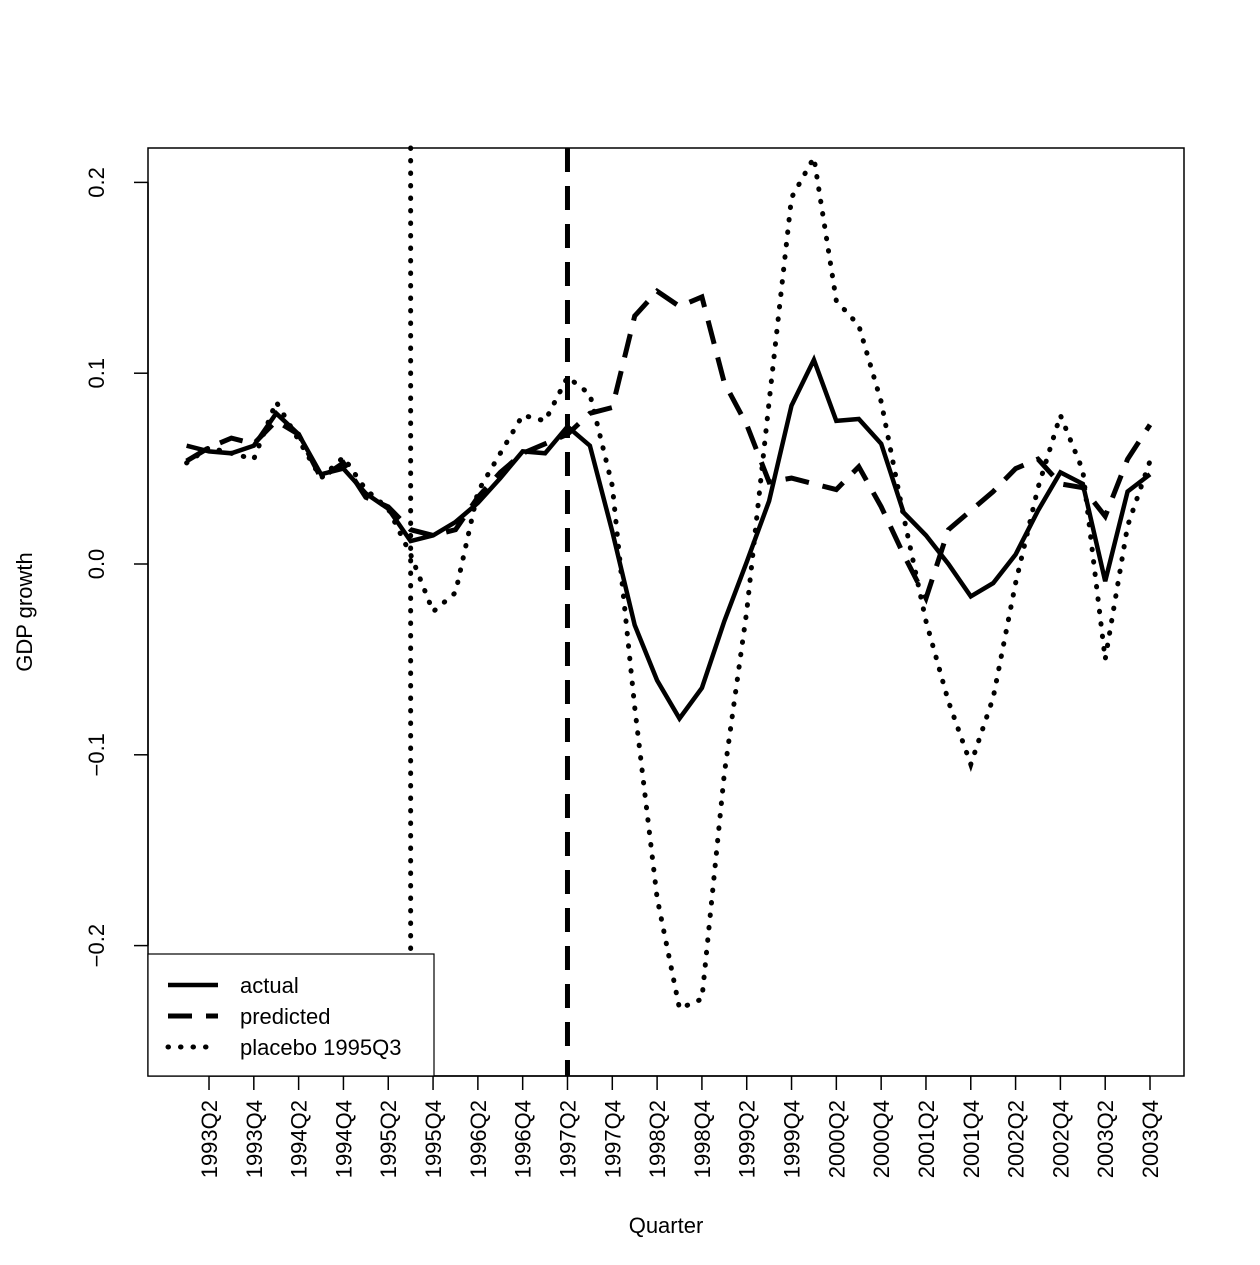  What do you see at coordinates (971, 1139) in the screenshot?
I see `x-tick-label: 2001Q4` at bounding box center [971, 1139].